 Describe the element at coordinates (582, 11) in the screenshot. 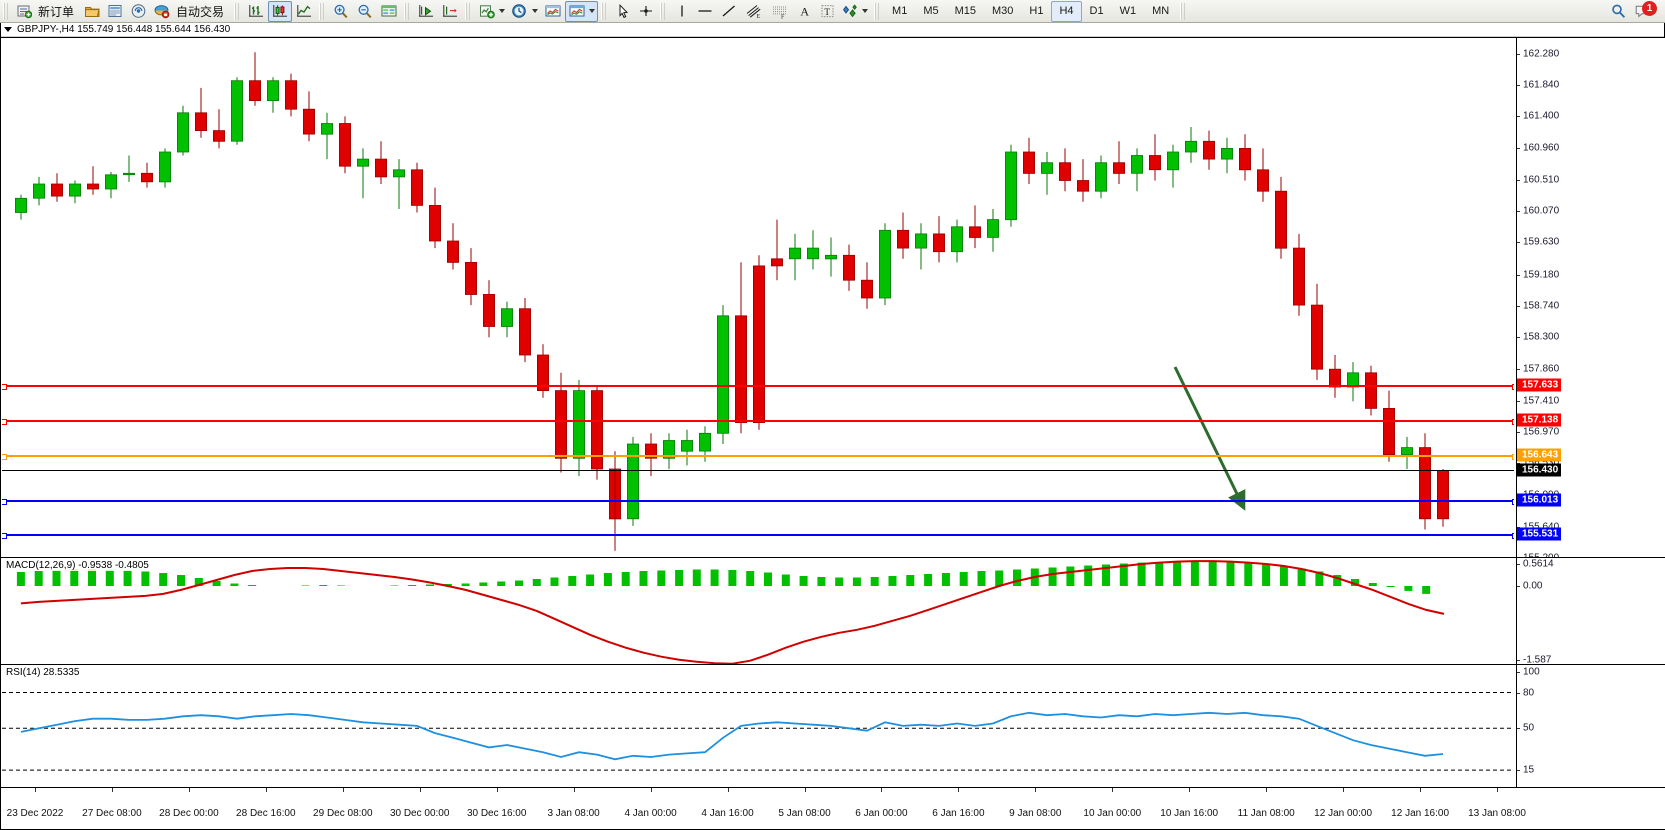

I see `templates-dropdown-button` at that location.